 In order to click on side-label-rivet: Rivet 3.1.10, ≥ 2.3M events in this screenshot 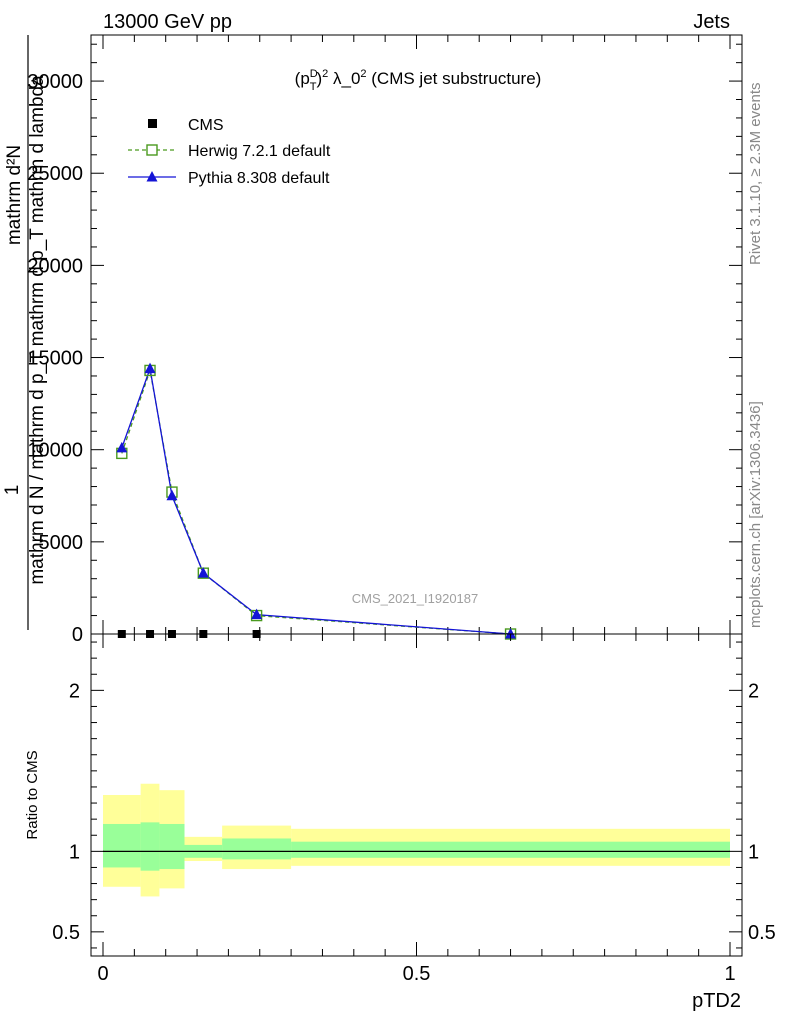, I will do `click(755, 174)`.